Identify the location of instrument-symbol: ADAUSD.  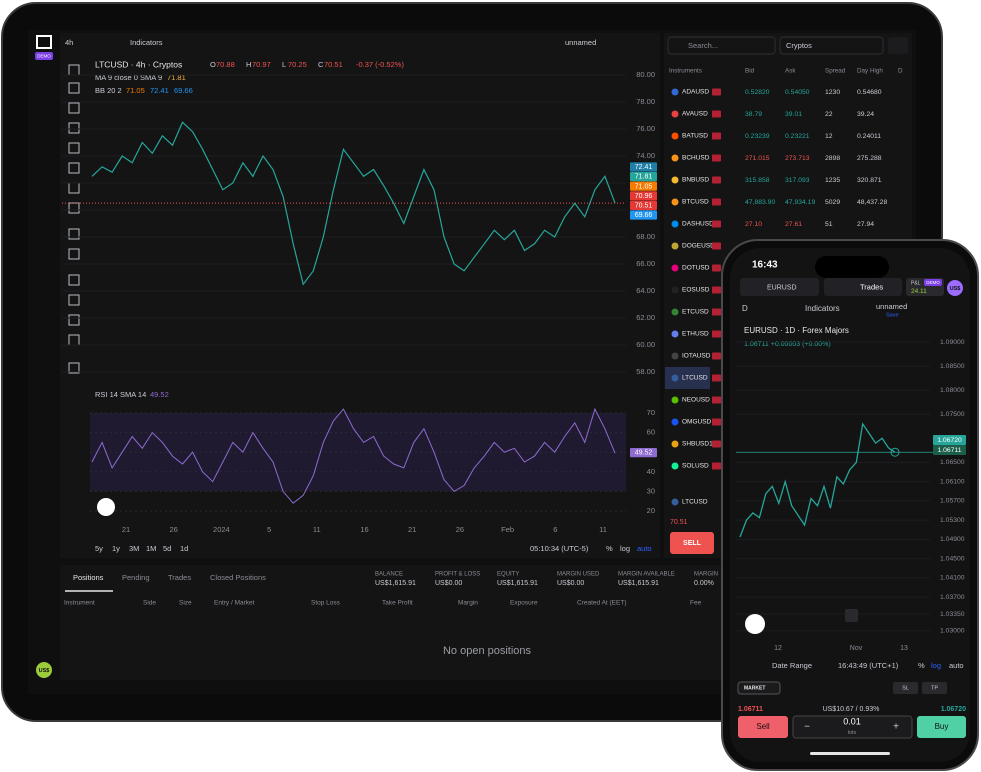
(695, 92).